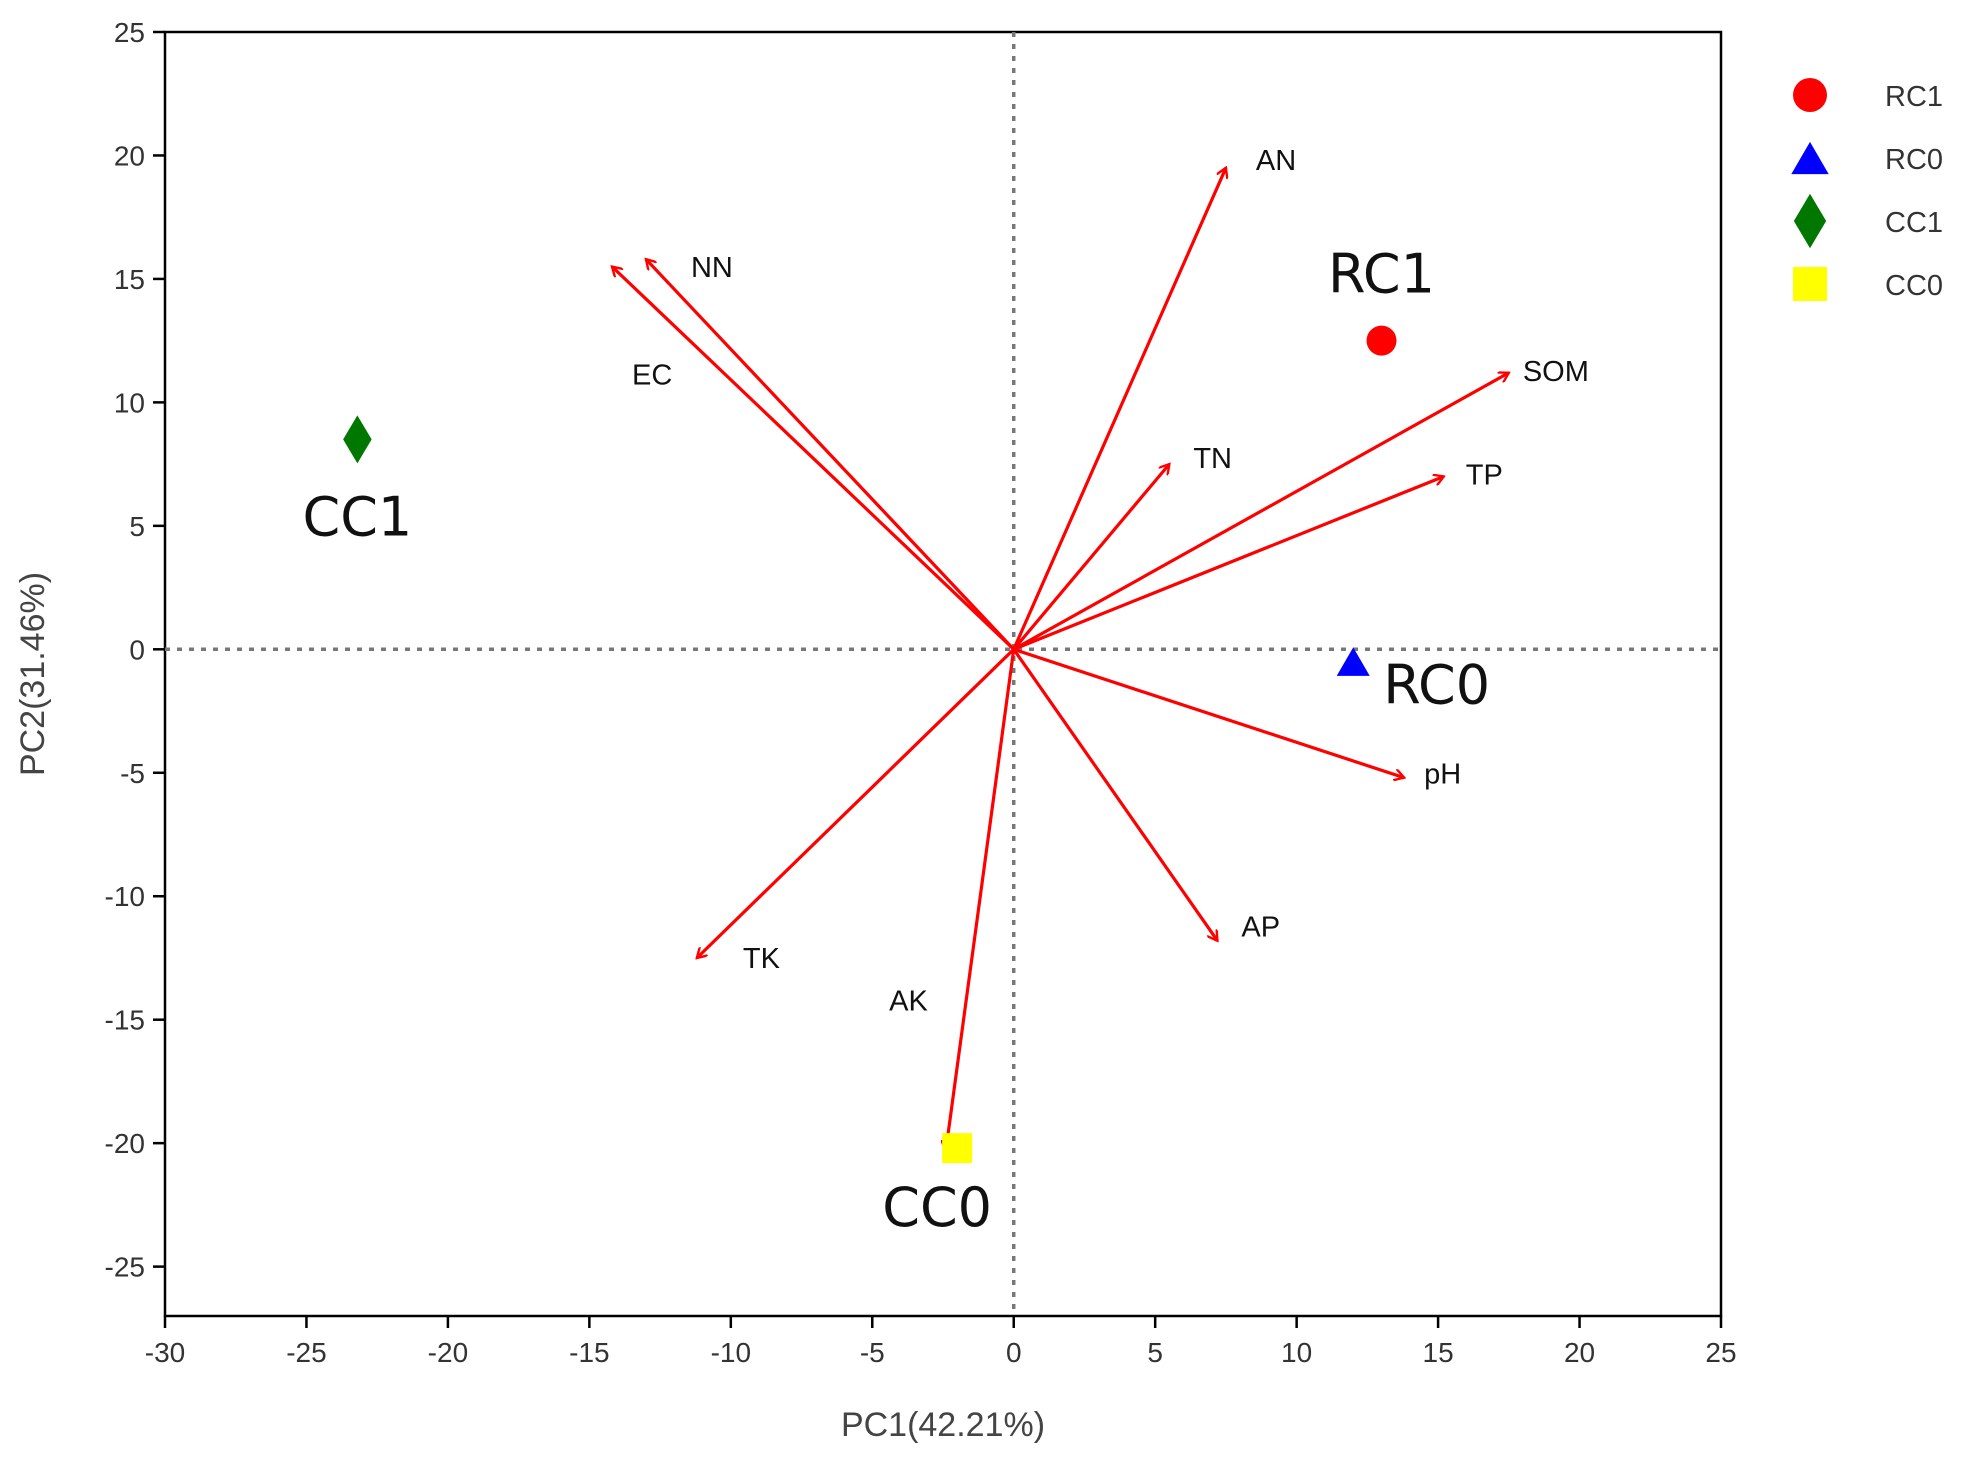 This screenshot has width=1975, height=1470. What do you see at coordinates (129, 402) in the screenshot?
I see `y-tick-label: 10` at bounding box center [129, 402].